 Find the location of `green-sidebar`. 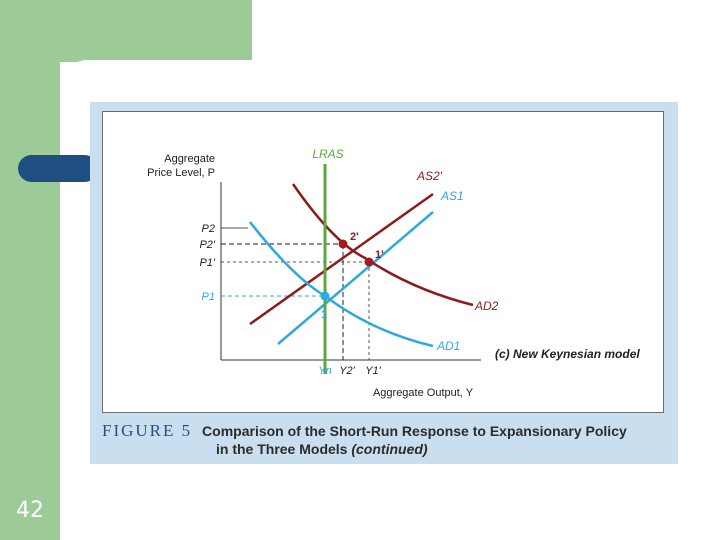

green-sidebar is located at coordinates (30, 270).